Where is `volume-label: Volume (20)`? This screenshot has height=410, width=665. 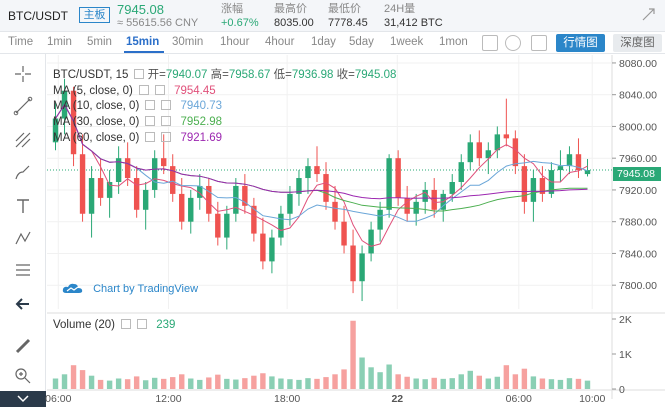
volume-label: Volume (20) is located at coordinates (84, 325).